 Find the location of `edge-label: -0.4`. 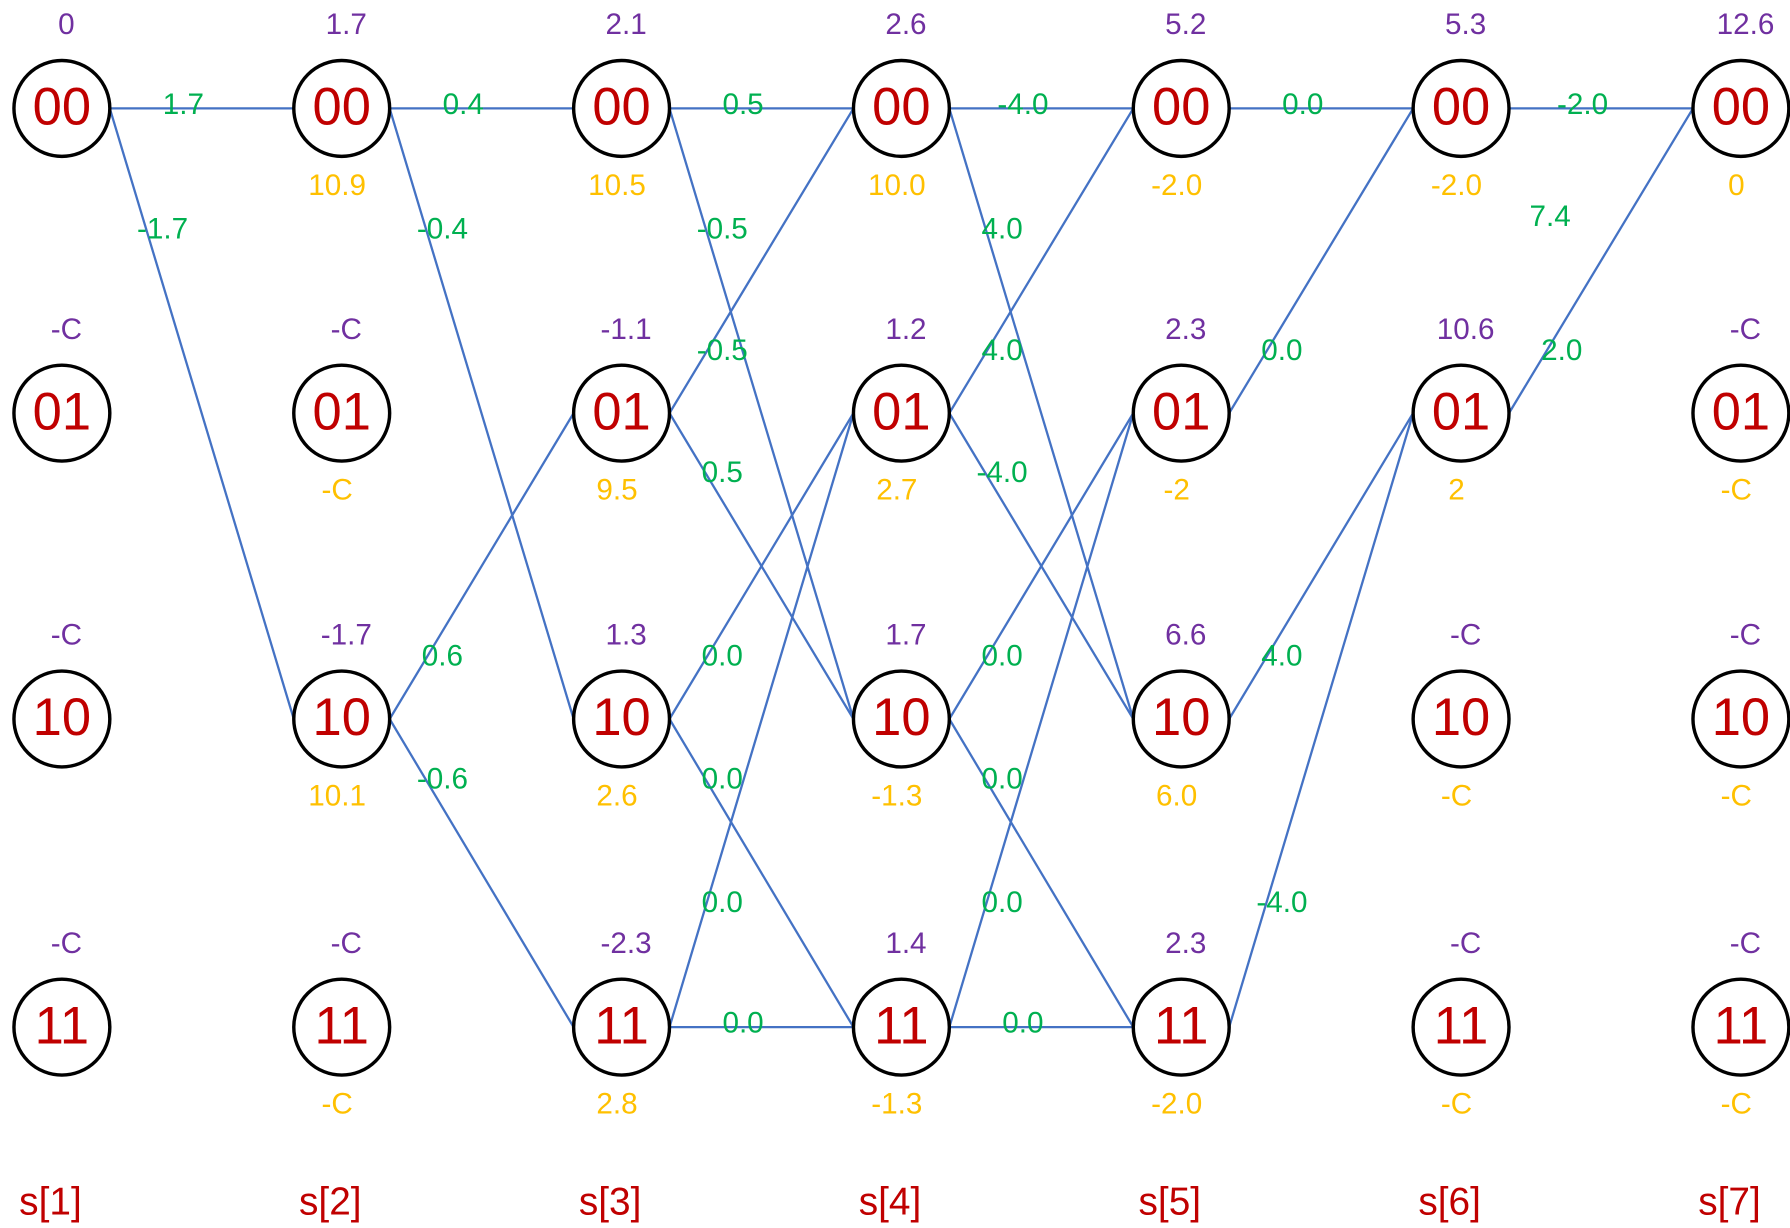

edge-label: -0.4 is located at coordinates (442, 228).